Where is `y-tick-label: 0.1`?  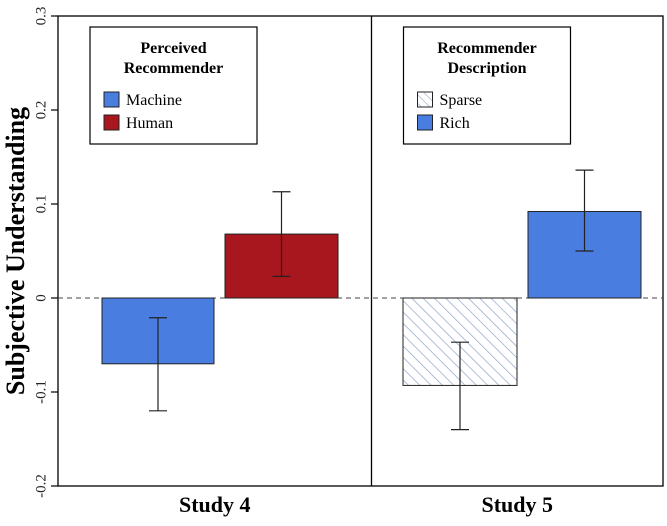
y-tick-label: 0.1 is located at coordinates (41, 204).